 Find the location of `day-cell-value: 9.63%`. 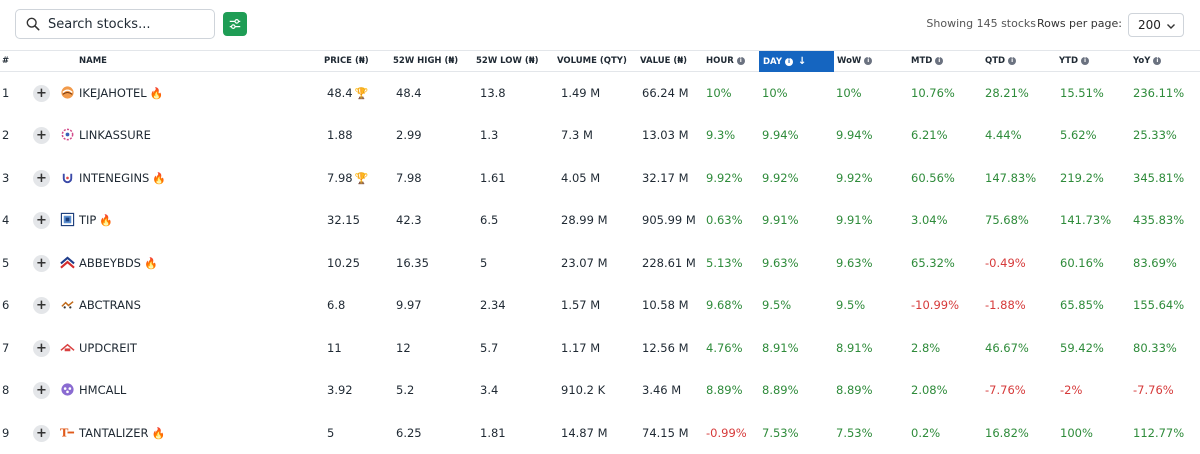

day-cell-value: 9.63% is located at coordinates (780, 263).